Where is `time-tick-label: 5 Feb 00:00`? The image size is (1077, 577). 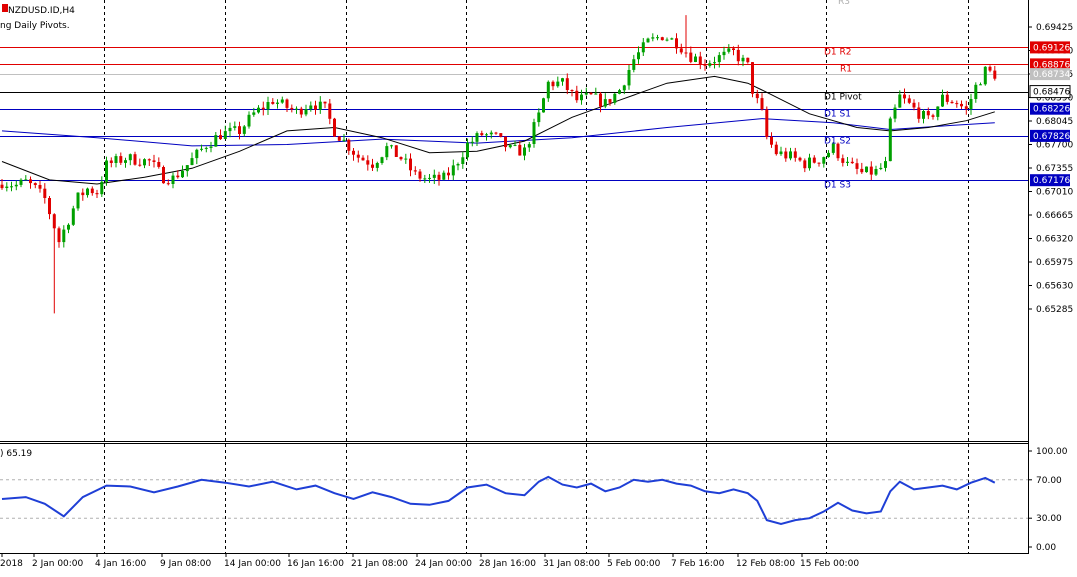
time-tick-label: 5 Feb 00:00 is located at coordinates (634, 564).